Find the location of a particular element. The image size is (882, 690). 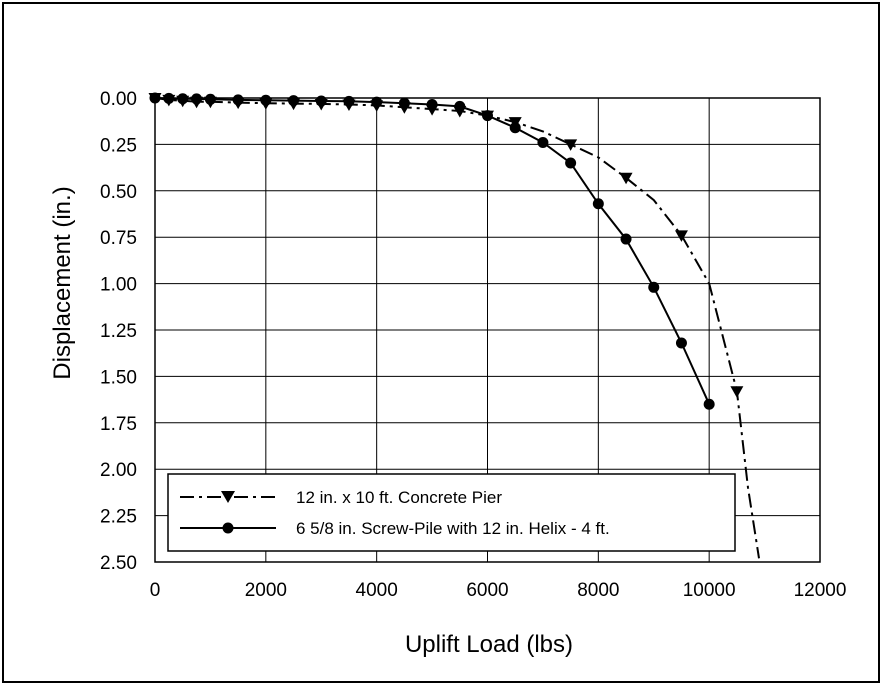

y-tick-label: 2.00 is located at coordinates (118, 470).